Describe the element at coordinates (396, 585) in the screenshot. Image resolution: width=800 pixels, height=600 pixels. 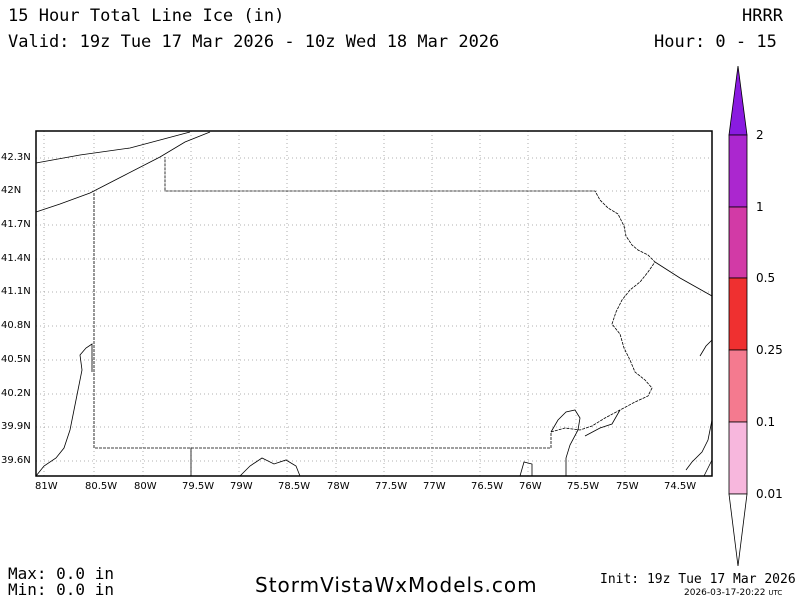
I see `site-brand: StormVistaWxModels.com` at that location.